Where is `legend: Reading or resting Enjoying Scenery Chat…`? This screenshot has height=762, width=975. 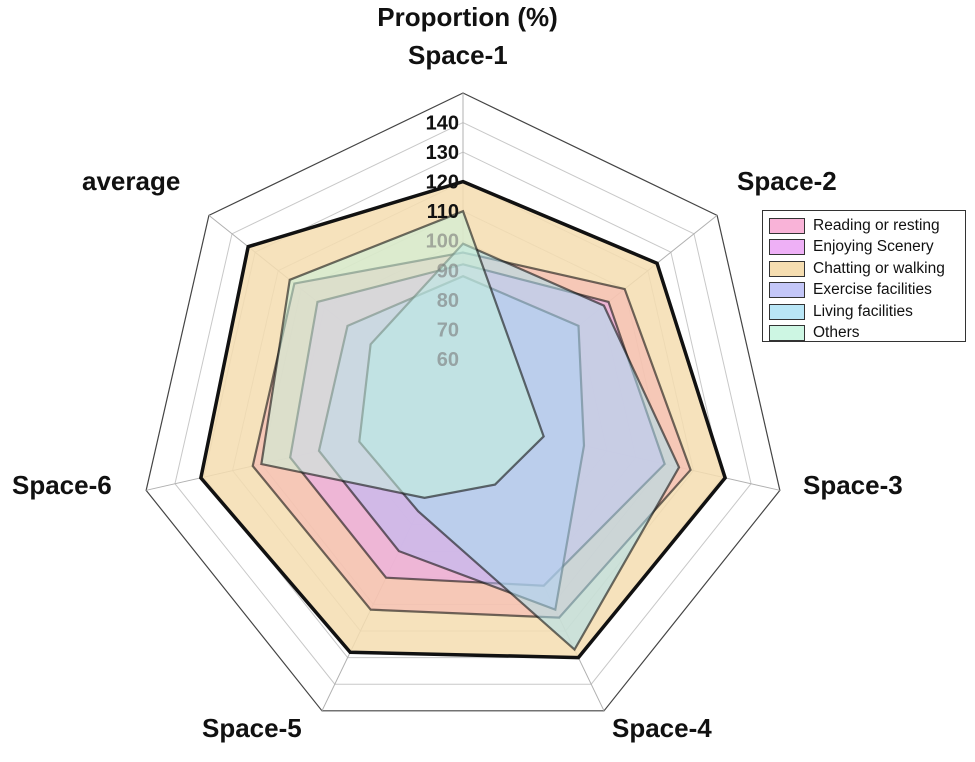
legend: Reading or resting Enjoying Scenery Chat… is located at coordinates (864, 276).